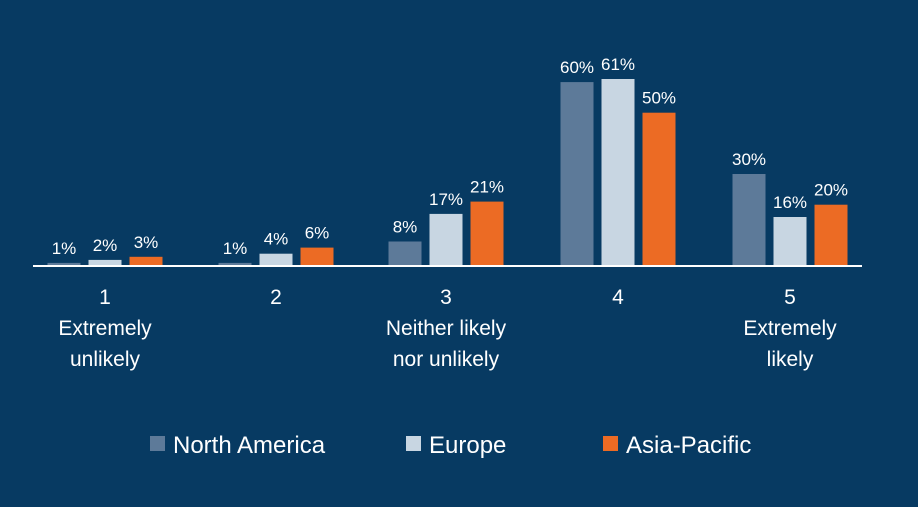 Image resolution: width=918 pixels, height=507 pixels. I want to click on legend-label: Europe, so click(467, 445).